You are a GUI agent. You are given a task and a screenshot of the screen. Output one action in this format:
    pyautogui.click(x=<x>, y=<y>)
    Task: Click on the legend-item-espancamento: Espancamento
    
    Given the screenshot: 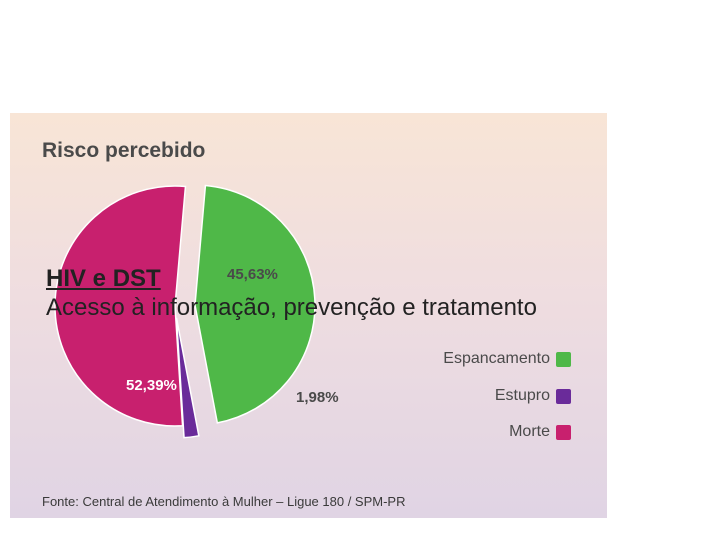 What is the action you would take?
    pyautogui.click(x=507, y=359)
    